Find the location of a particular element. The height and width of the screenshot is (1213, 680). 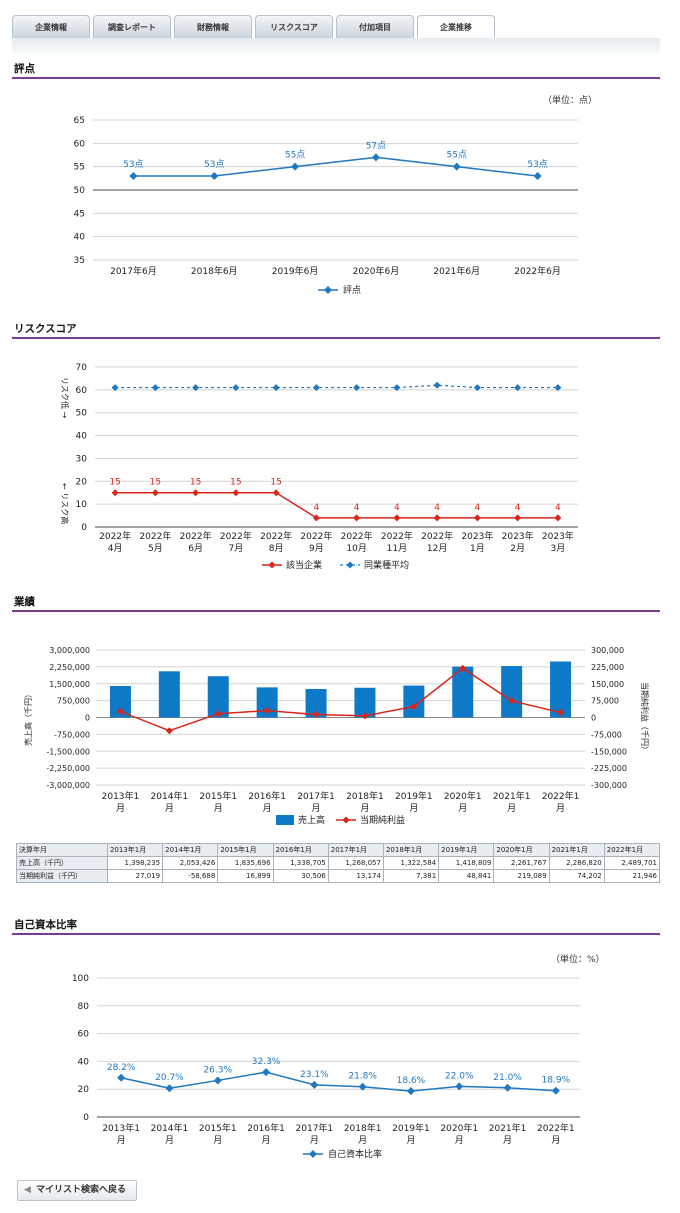

x-tick-label: 12月 is located at coordinates (437, 548).